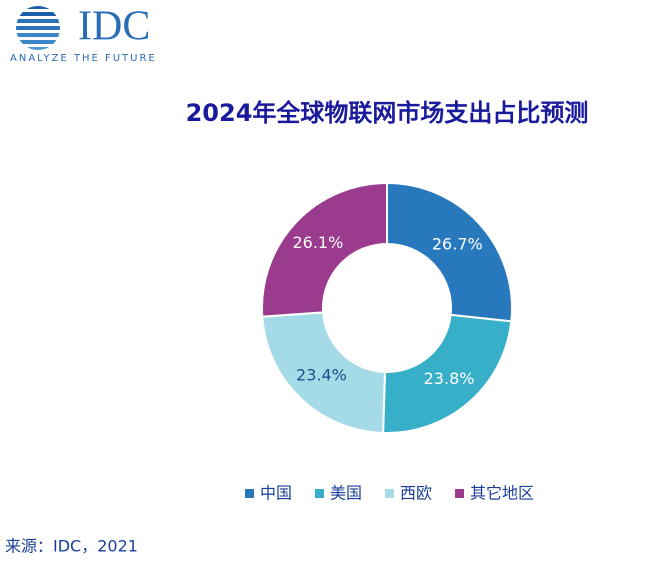  I want to click on data-label: 23.4%, so click(321, 375).